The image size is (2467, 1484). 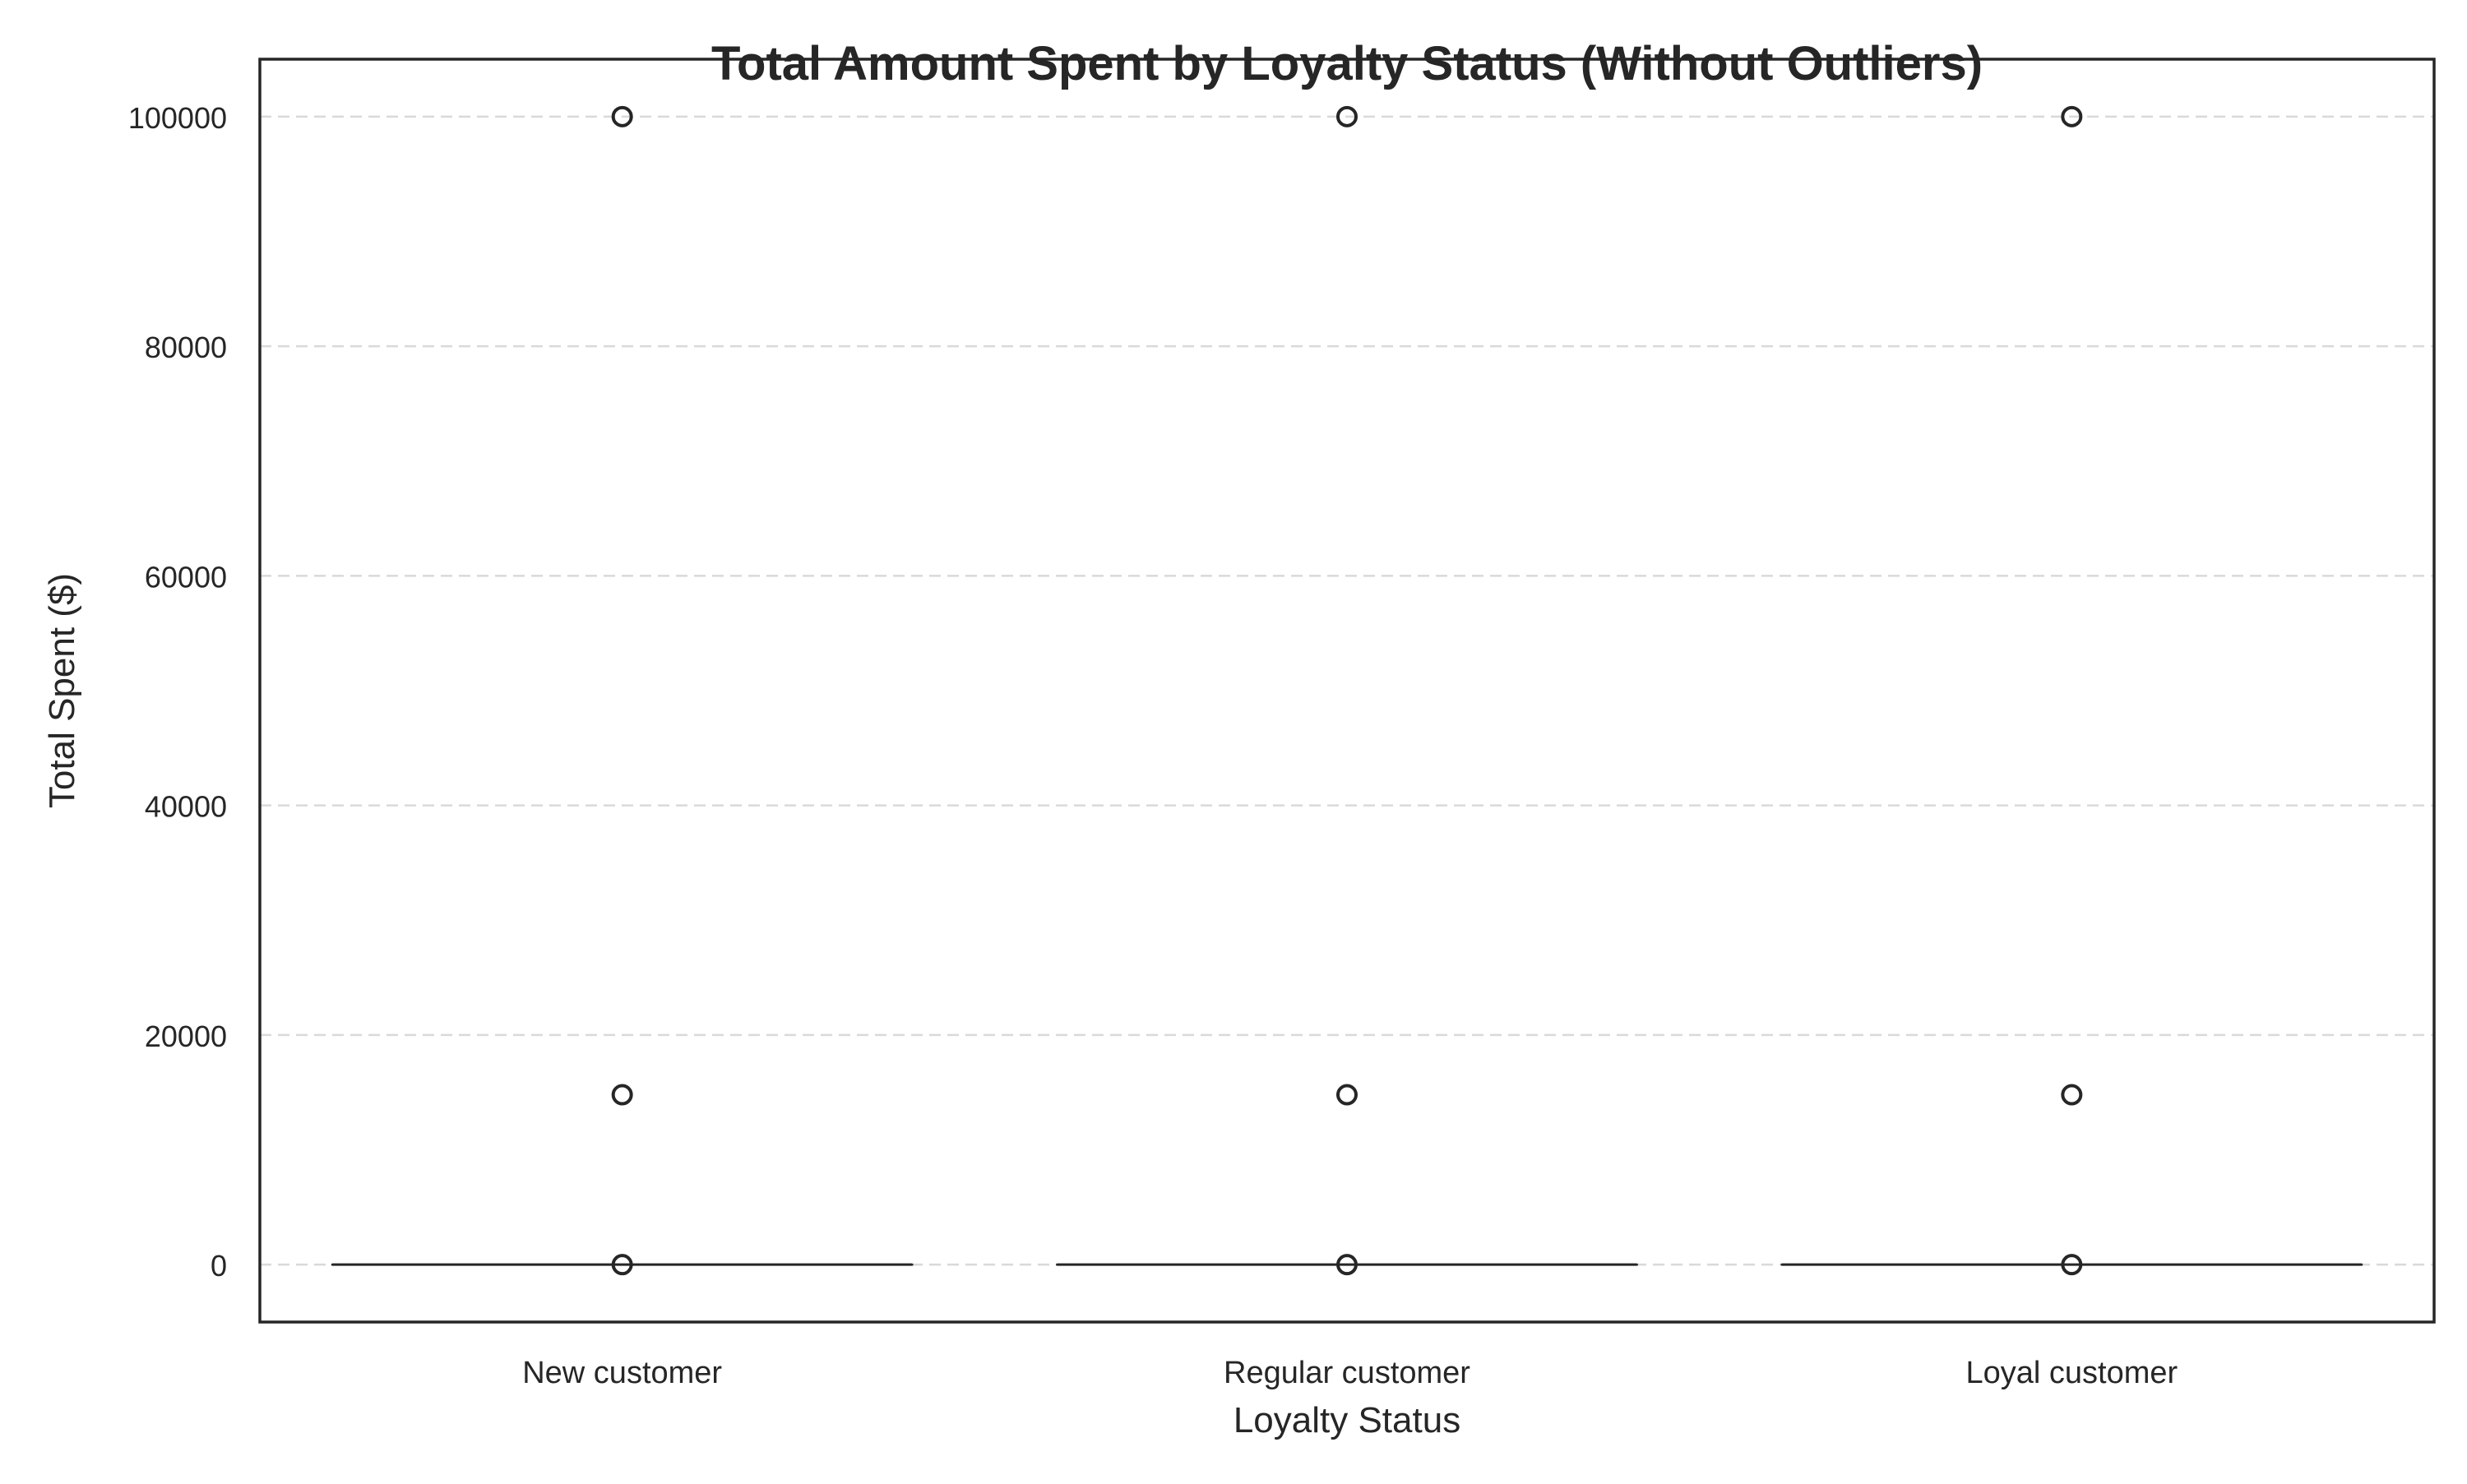 What do you see at coordinates (1347, 1373) in the screenshot?
I see `x-tick-label: Regular customer` at bounding box center [1347, 1373].